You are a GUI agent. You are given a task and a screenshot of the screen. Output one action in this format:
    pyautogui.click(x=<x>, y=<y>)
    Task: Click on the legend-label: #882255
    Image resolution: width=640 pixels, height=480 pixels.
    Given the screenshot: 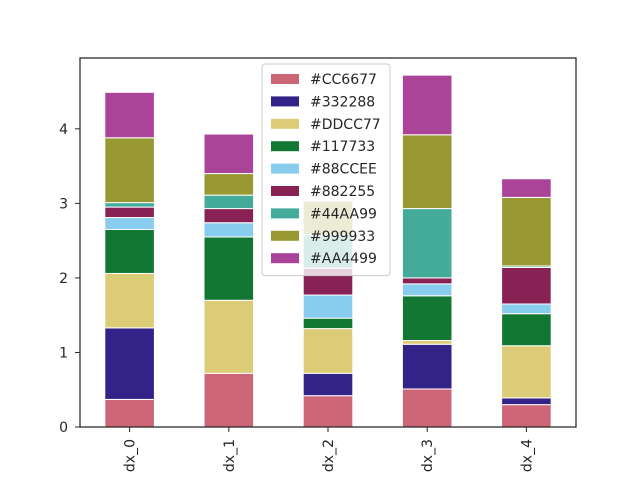 What is the action you would take?
    pyautogui.click(x=342, y=192)
    